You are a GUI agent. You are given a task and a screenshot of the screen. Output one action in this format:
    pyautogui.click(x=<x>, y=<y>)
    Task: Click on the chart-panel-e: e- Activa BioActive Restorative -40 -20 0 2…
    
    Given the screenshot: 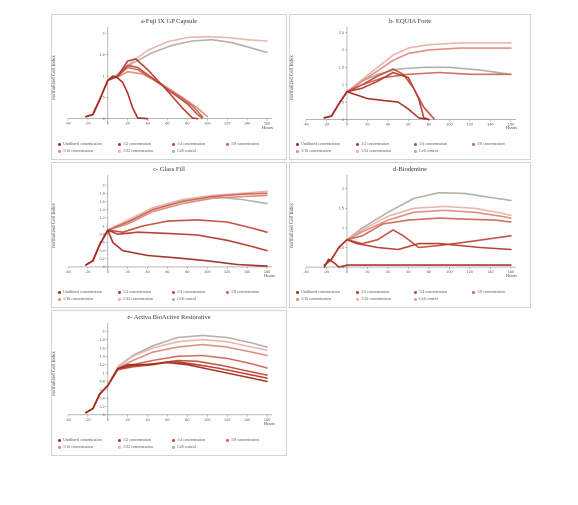 What is the action you would take?
    pyautogui.click(x=169, y=383)
    